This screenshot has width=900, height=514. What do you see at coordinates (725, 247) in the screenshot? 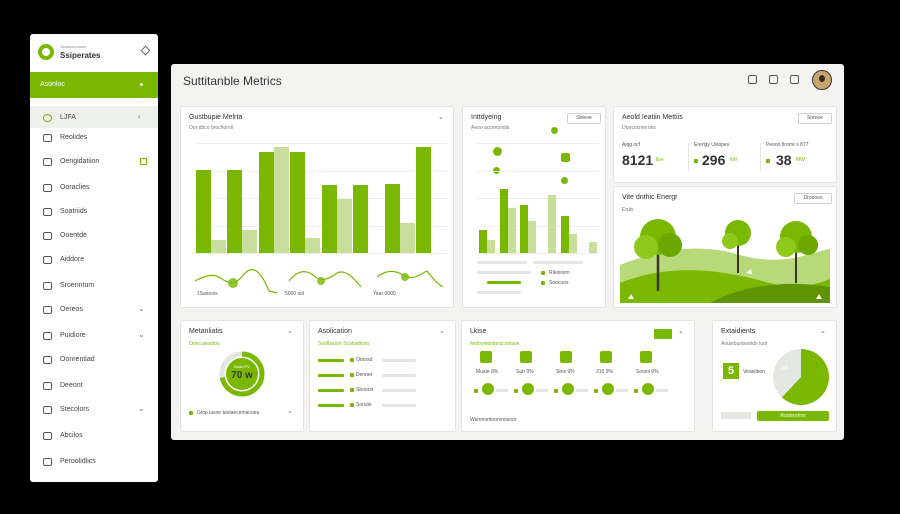
I see `card-energy: Vite dnthic Energr Eruls Droooos` at bounding box center [725, 247].